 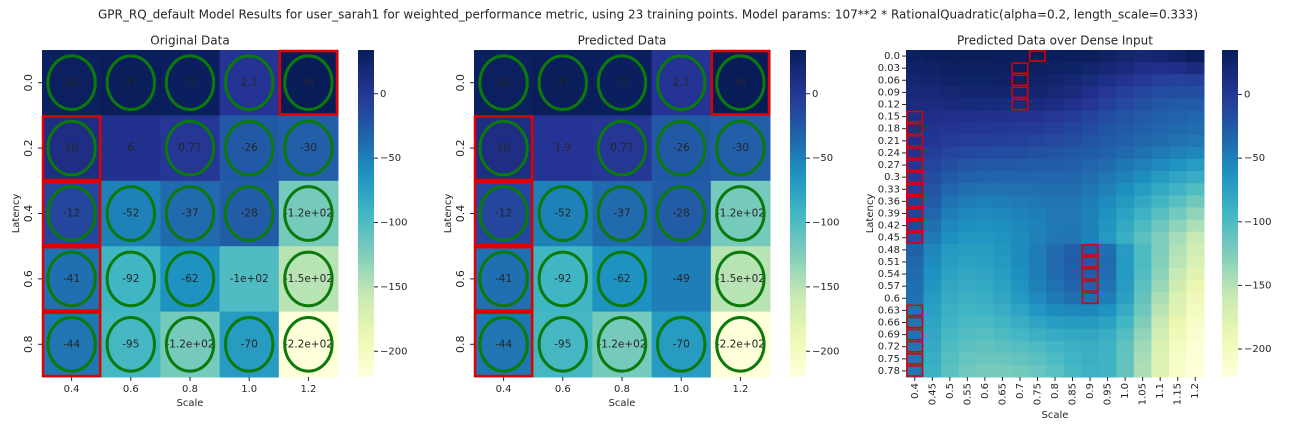 What do you see at coordinates (889, 141) in the screenshot?
I see `y-tick-label: 0.21` at bounding box center [889, 141].